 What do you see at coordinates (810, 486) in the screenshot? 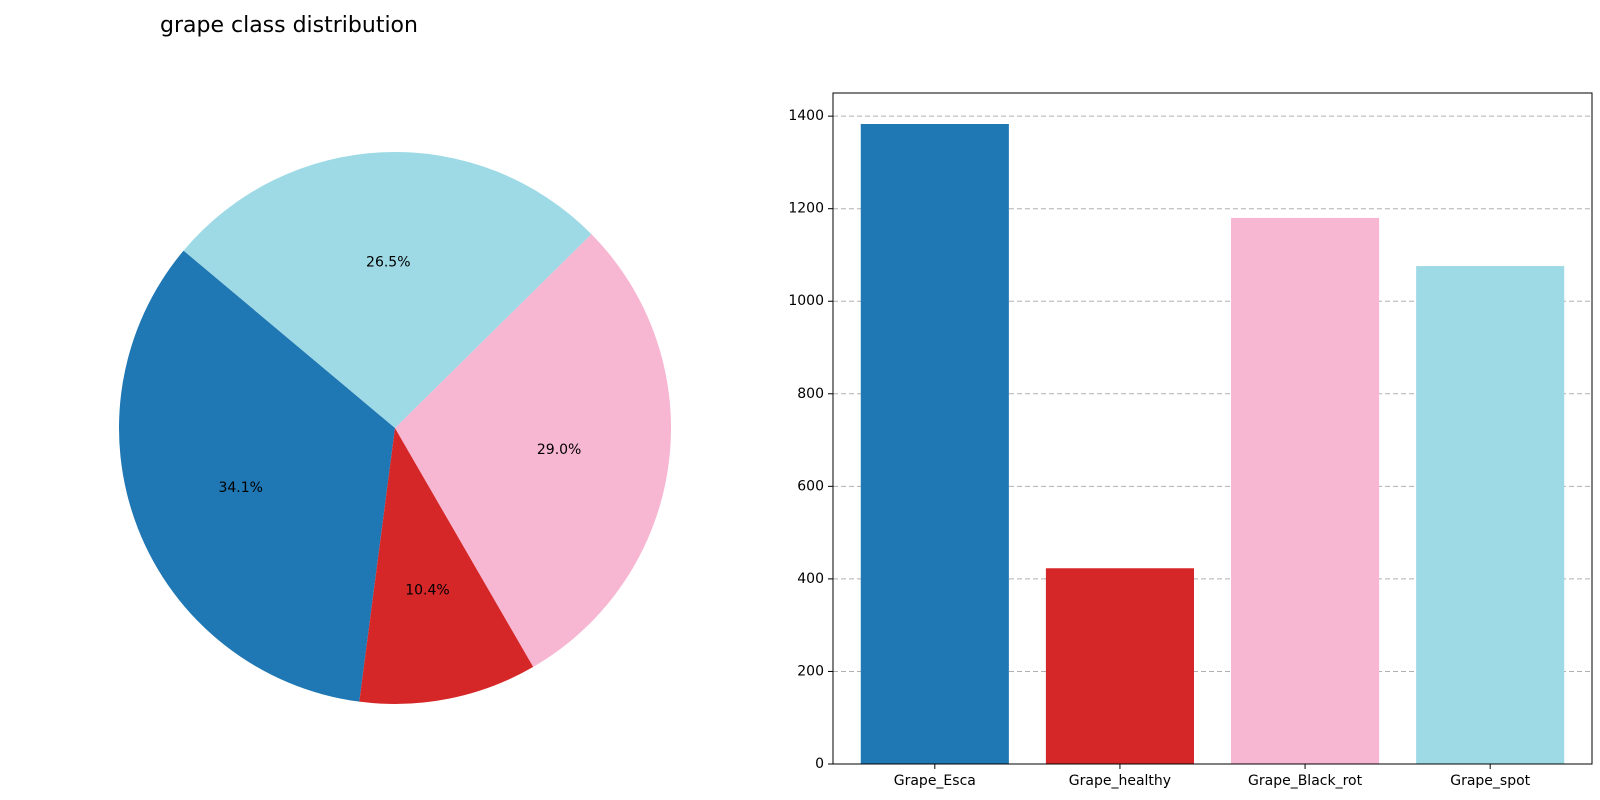
I see `y-tick-label: 600` at bounding box center [810, 486].